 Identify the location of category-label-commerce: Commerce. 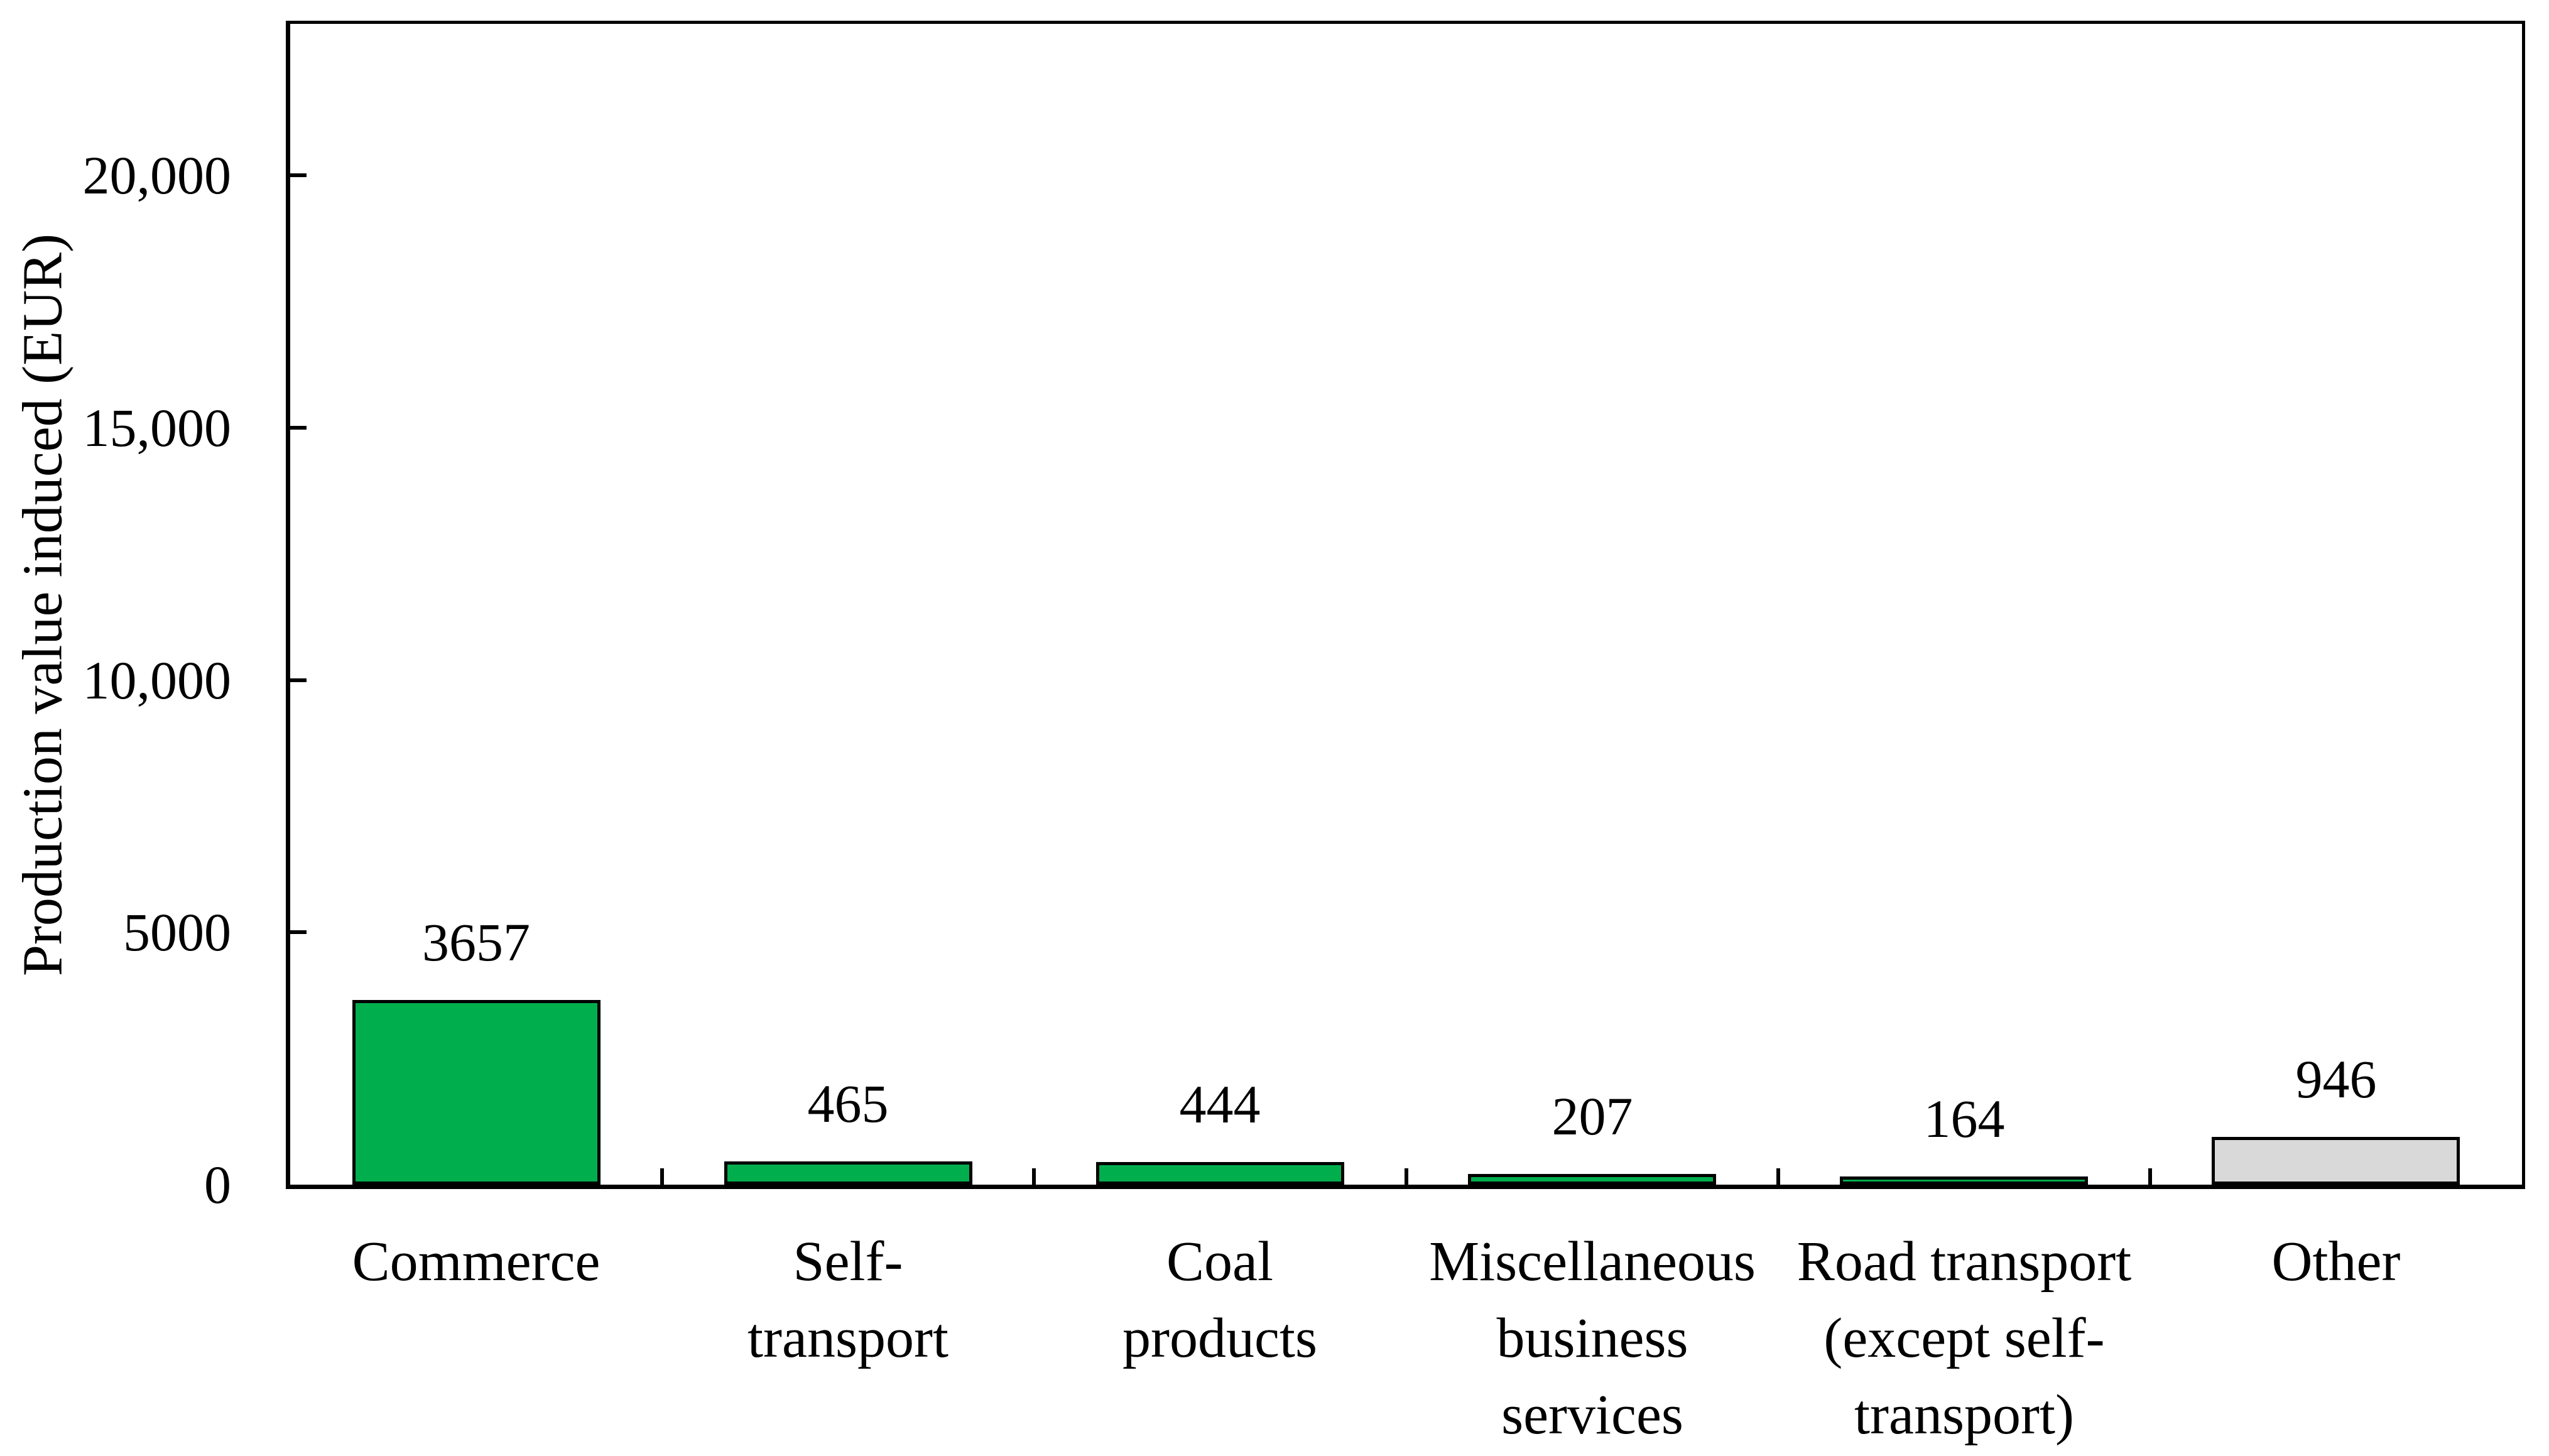
(477, 1262).